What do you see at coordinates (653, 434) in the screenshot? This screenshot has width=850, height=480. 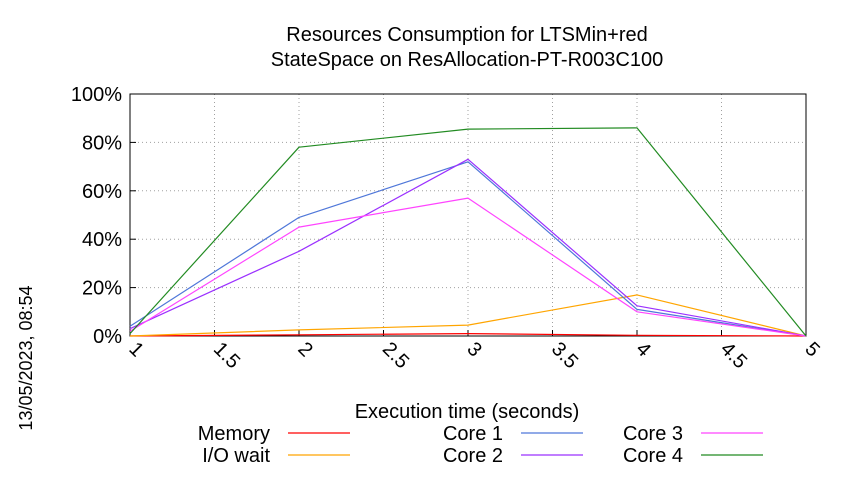 I see `legend-label-core-3: Core 3` at bounding box center [653, 434].